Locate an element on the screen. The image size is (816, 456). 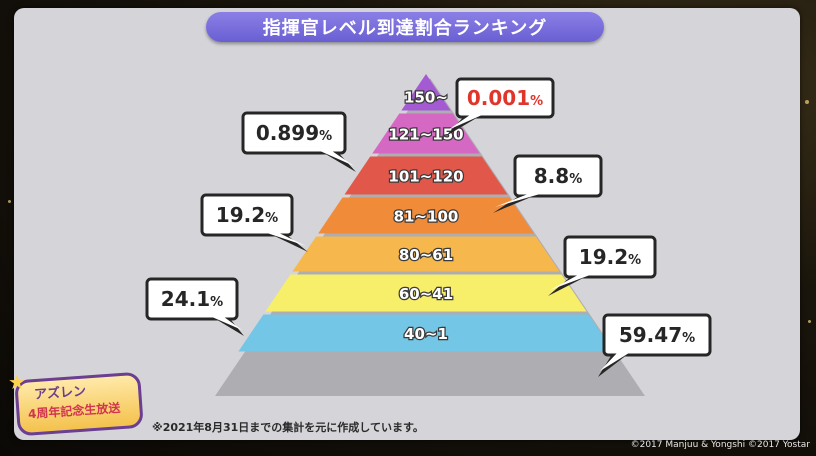
callout-value: 24.1% is located at coordinates (192, 299).